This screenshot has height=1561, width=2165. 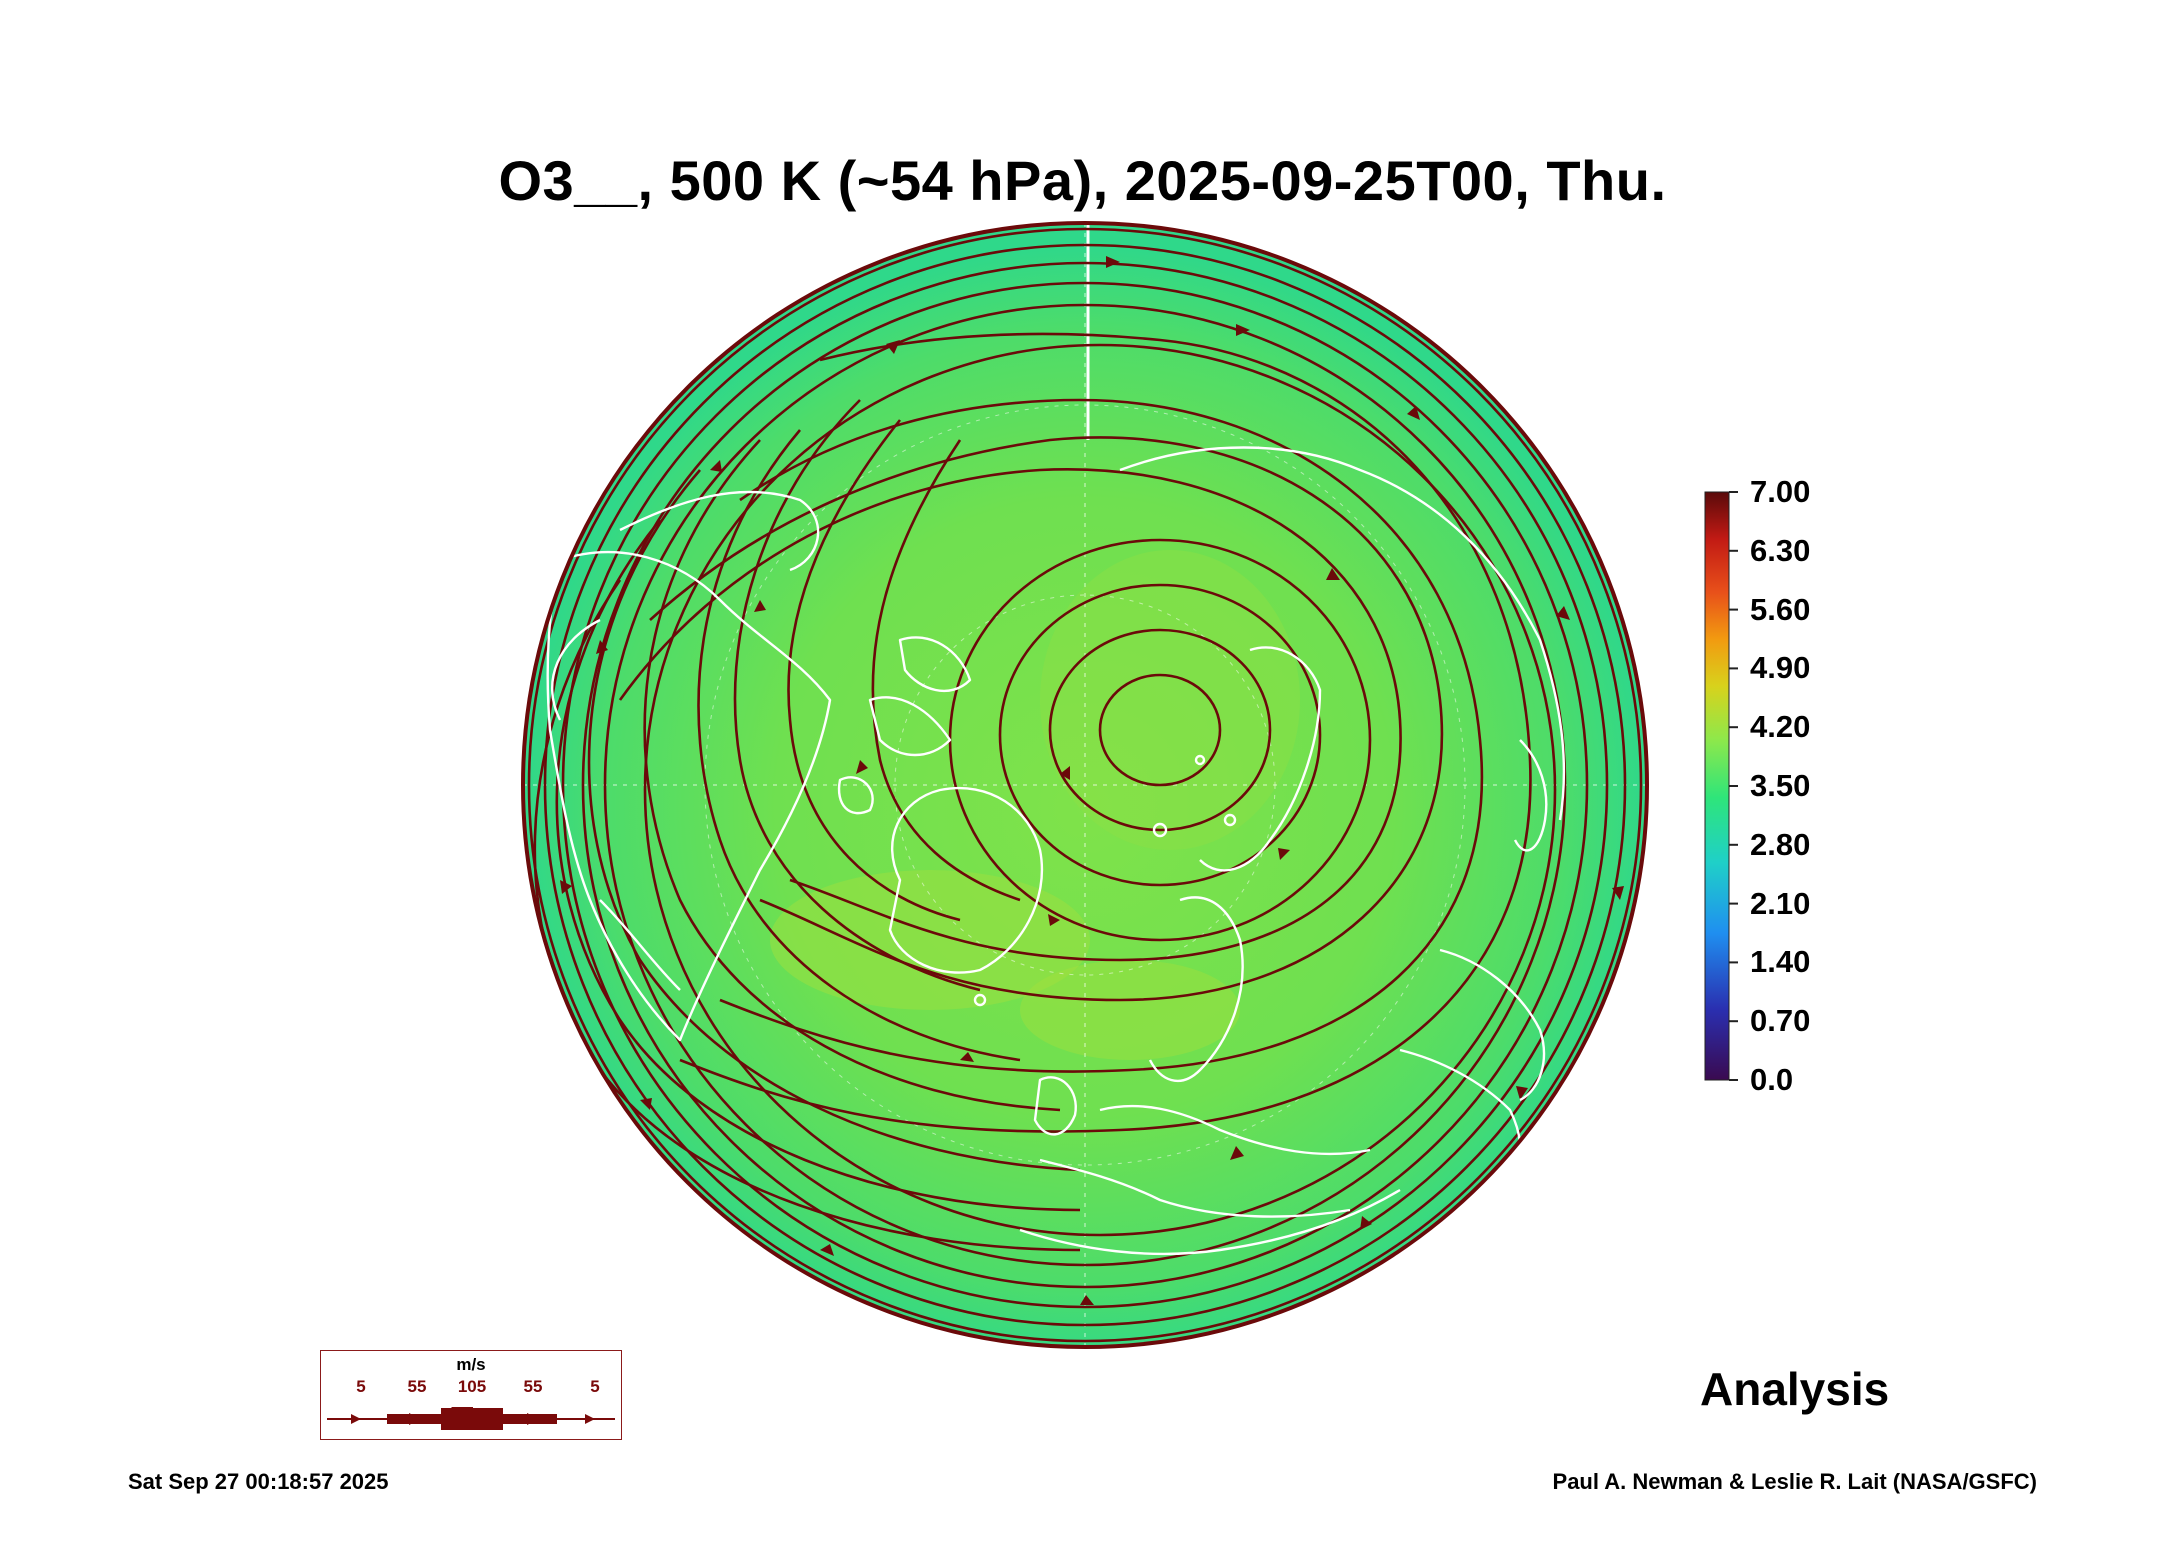 What do you see at coordinates (471, 1418) in the screenshot?
I see `wind-legend-scale` at bounding box center [471, 1418].